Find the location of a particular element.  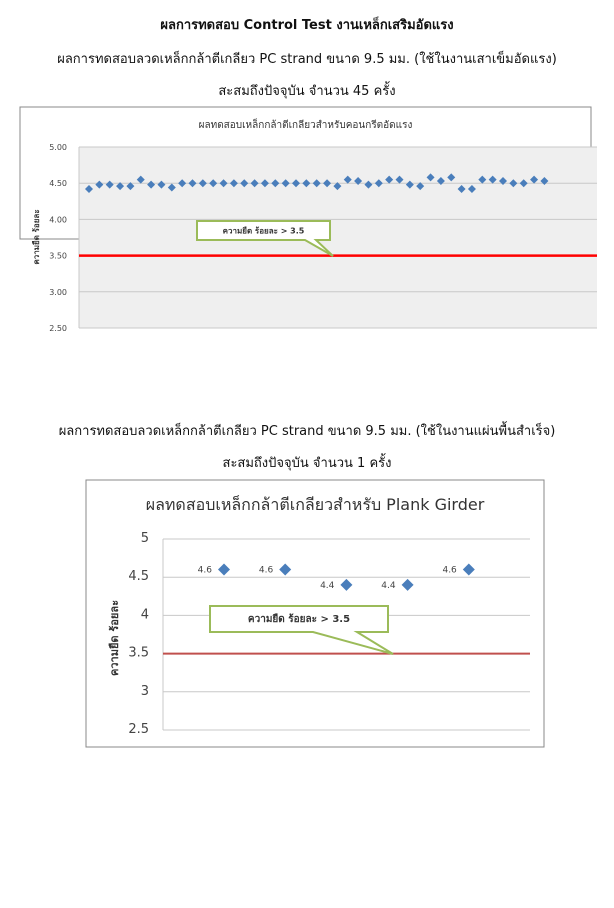

y-tick-label: 4 is located at coordinates (145, 614).